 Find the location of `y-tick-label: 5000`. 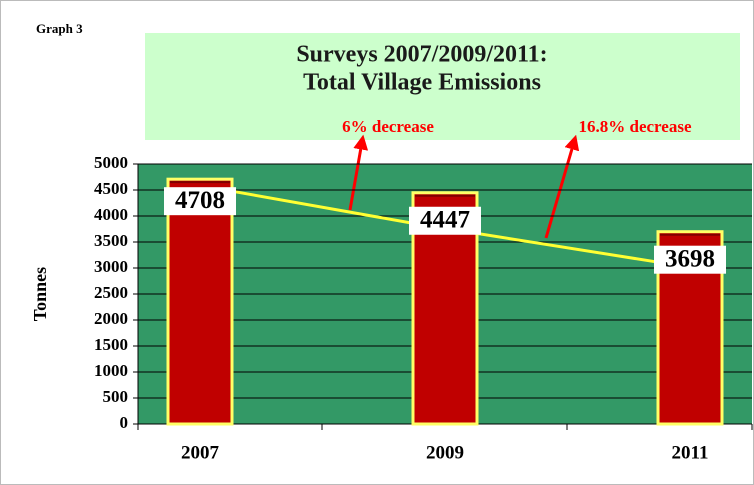

y-tick-label: 5000 is located at coordinates (111, 162).